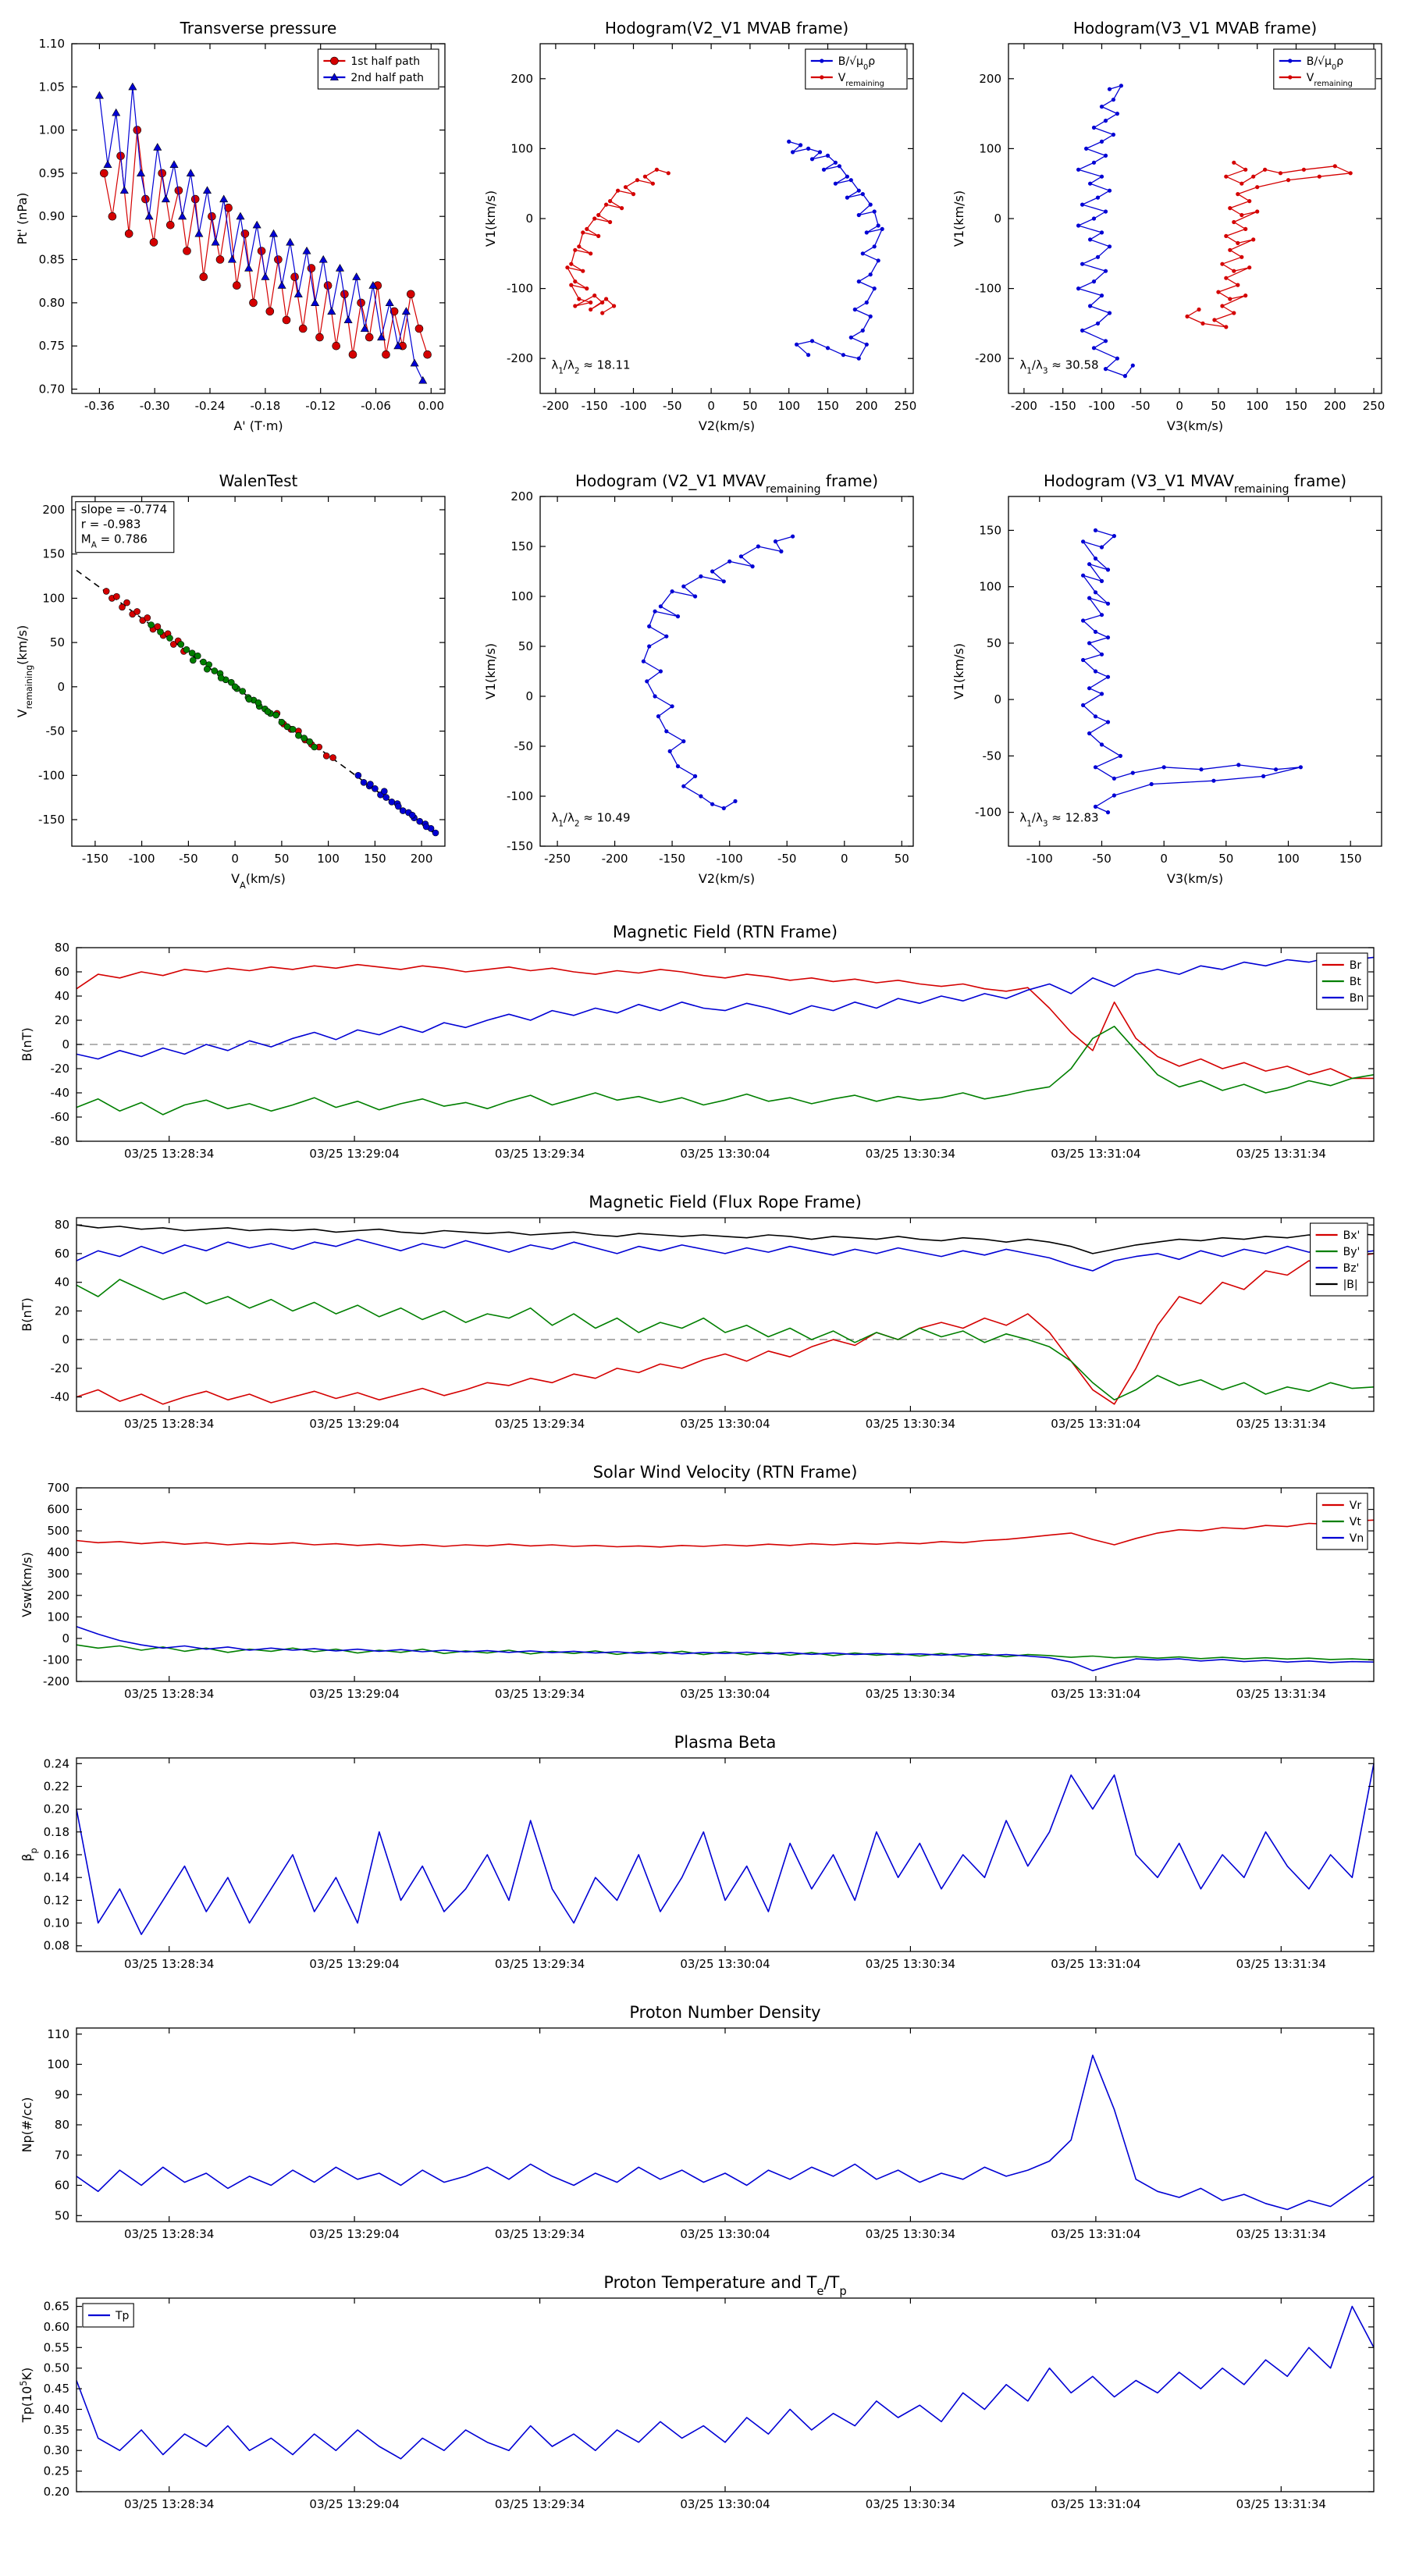 The width and height of the screenshot is (1405, 2576). What do you see at coordinates (56, 2430) in the screenshot?
I see `svg-text: 0.35` at bounding box center [56, 2430].